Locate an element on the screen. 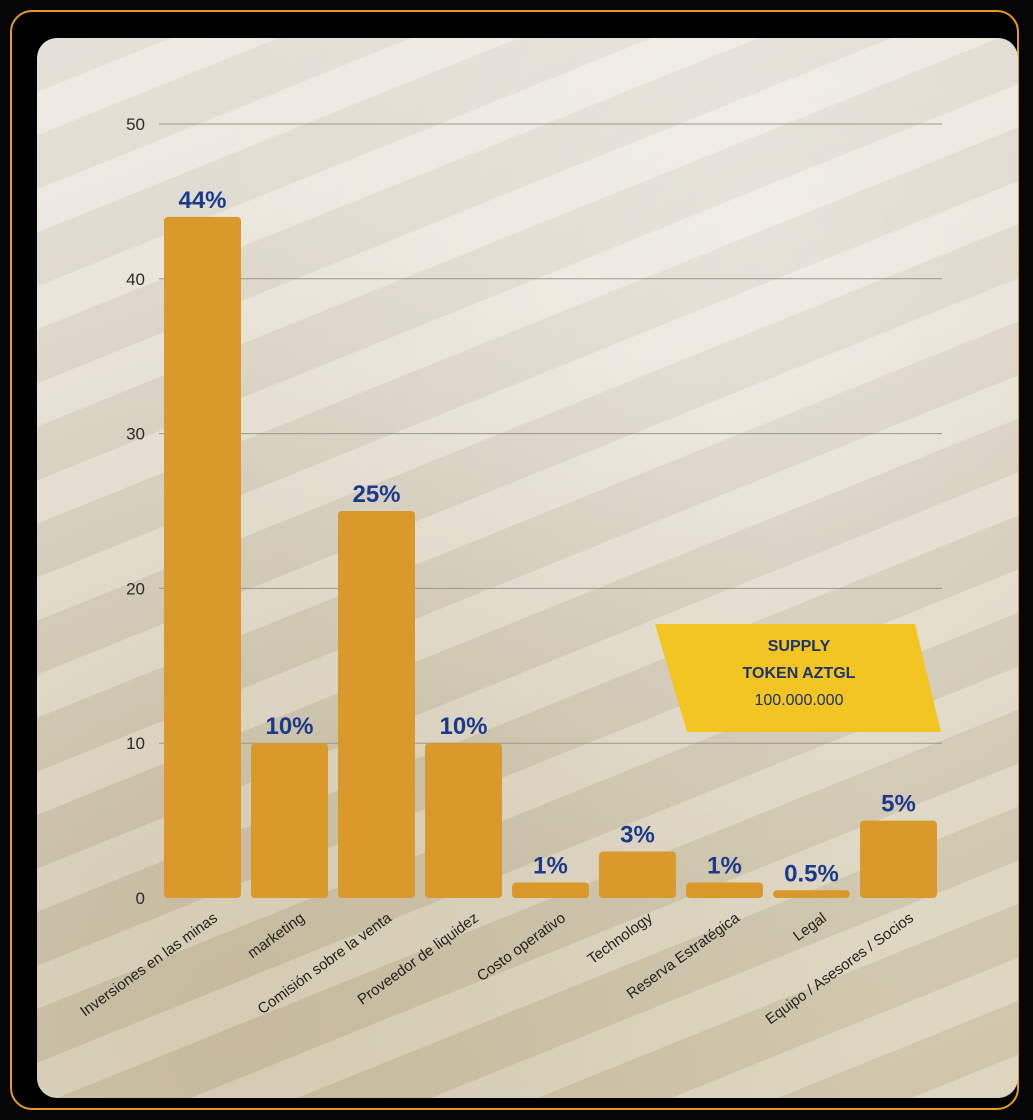  bar-value-label: 3% is located at coordinates (637, 835).